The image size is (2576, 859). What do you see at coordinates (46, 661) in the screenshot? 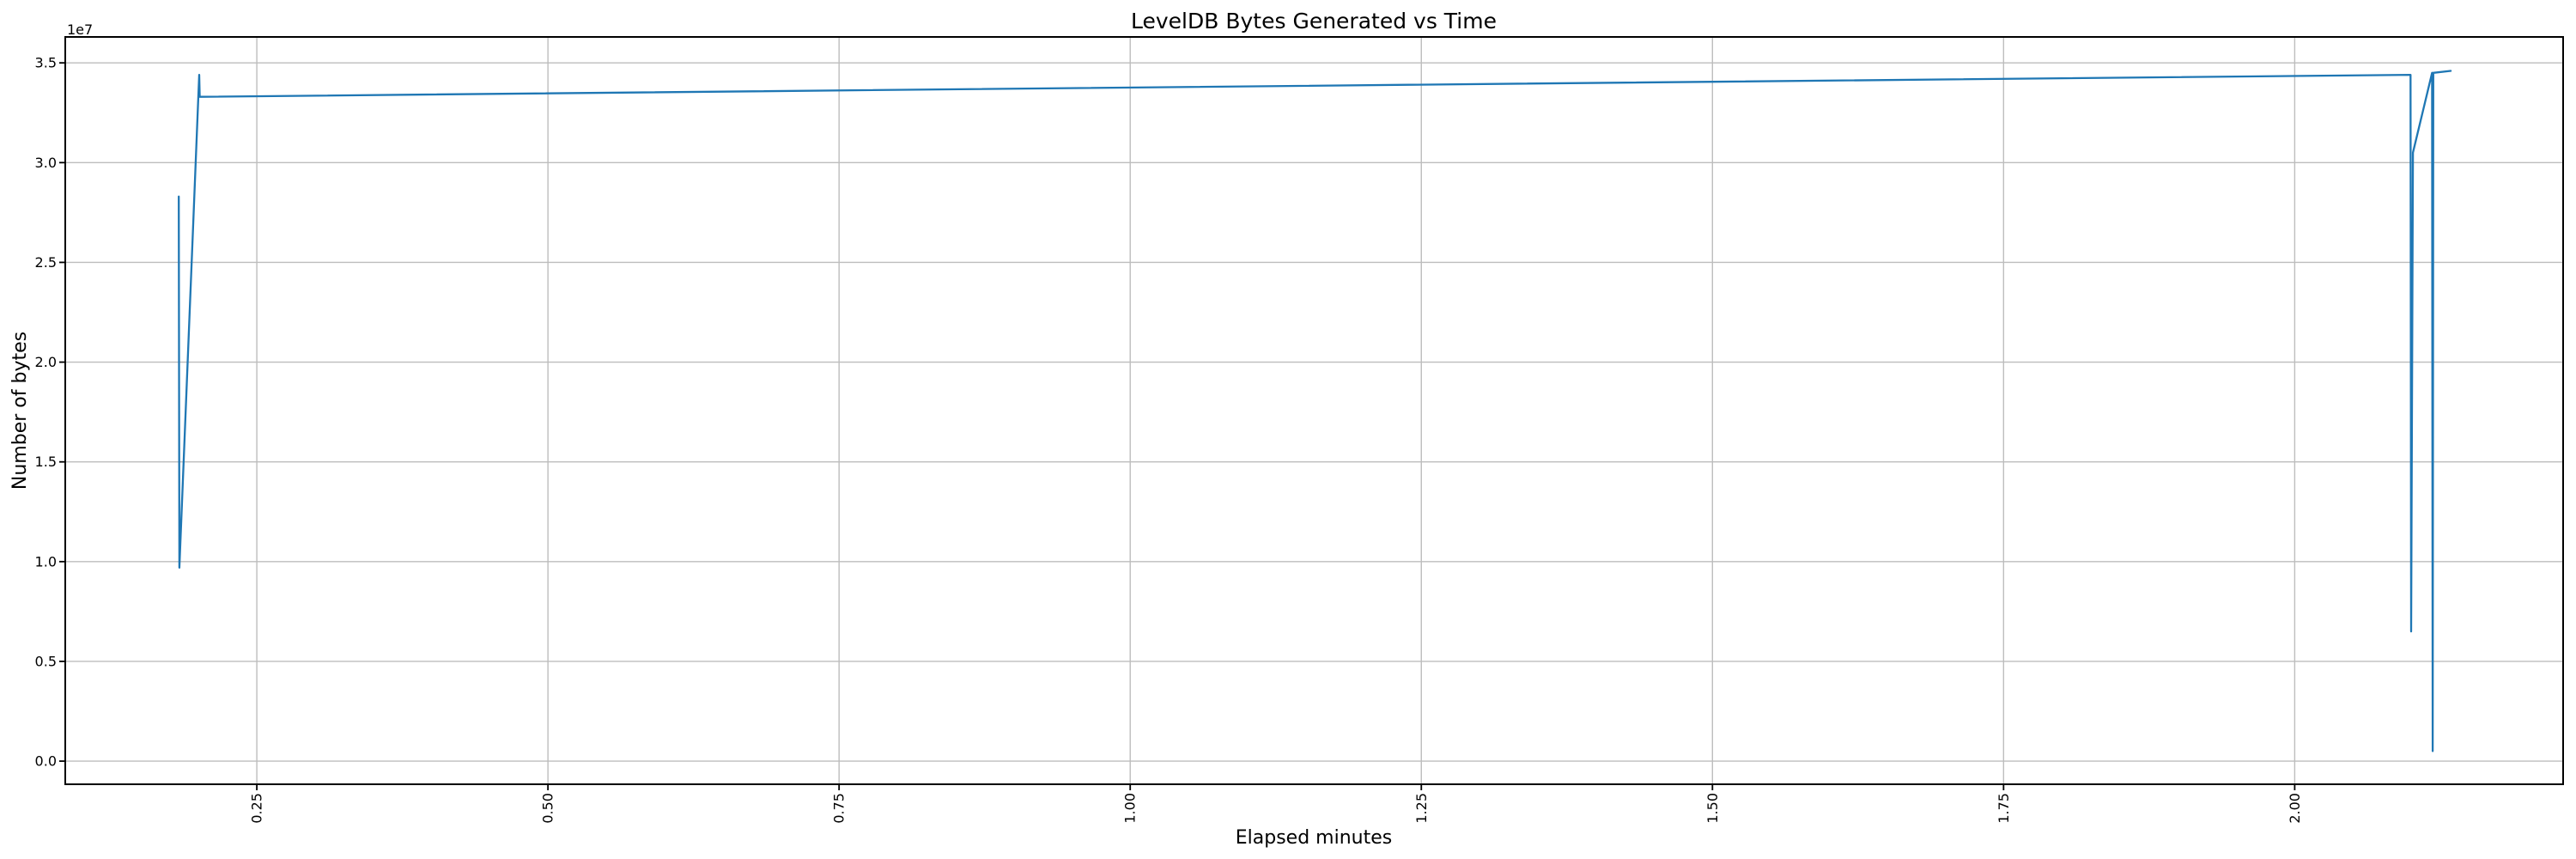
I see `y-tick-label: 0.5` at bounding box center [46, 661].